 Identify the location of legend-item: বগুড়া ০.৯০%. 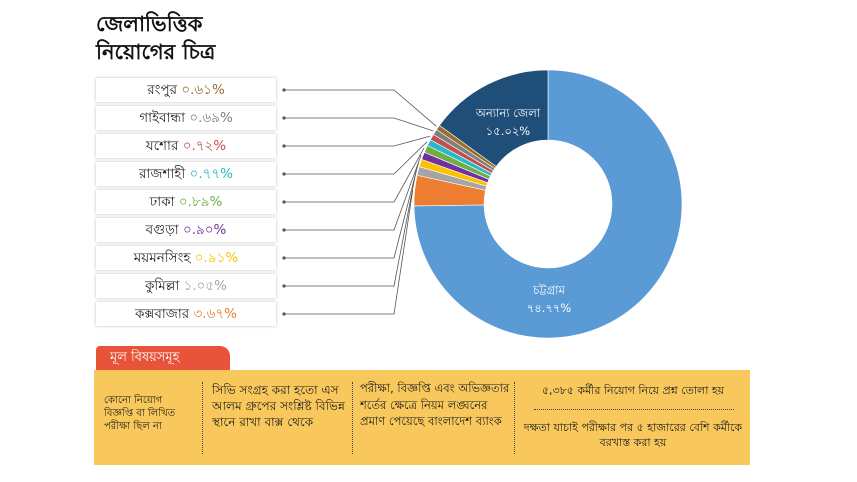
(186, 230).